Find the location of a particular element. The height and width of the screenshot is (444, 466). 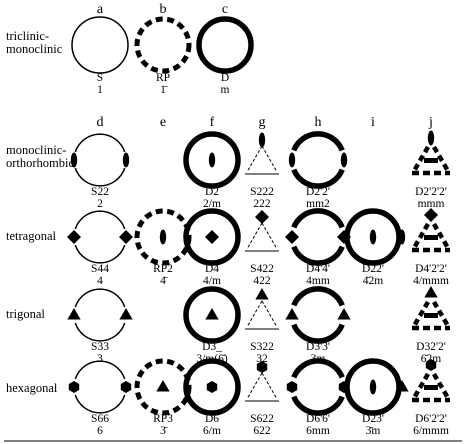

column-letter-j: j is located at coordinates (430, 122).